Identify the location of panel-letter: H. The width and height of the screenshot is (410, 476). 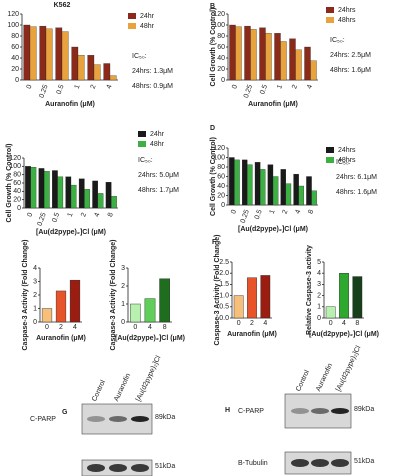
(227, 410).